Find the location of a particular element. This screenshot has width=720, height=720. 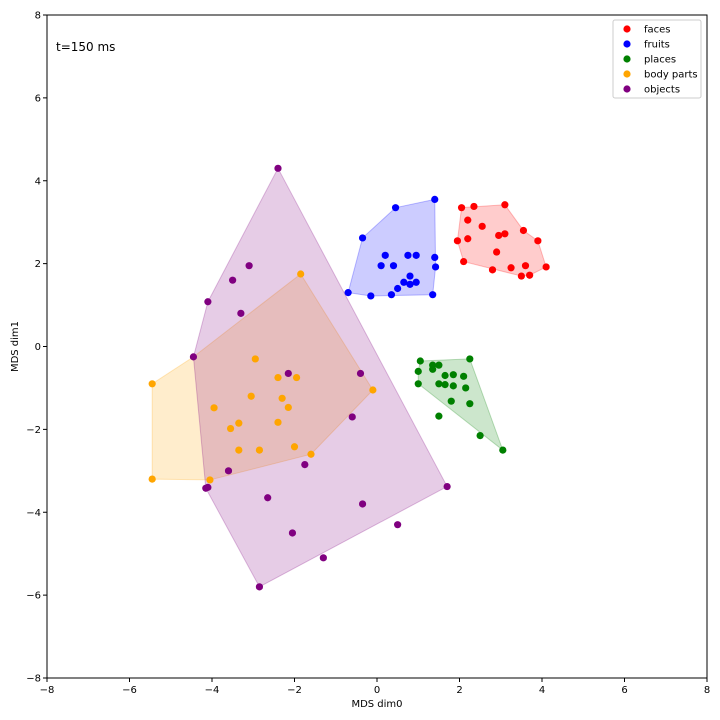

y-axis-label: MDS dim1 is located at coordinates (15, 346).